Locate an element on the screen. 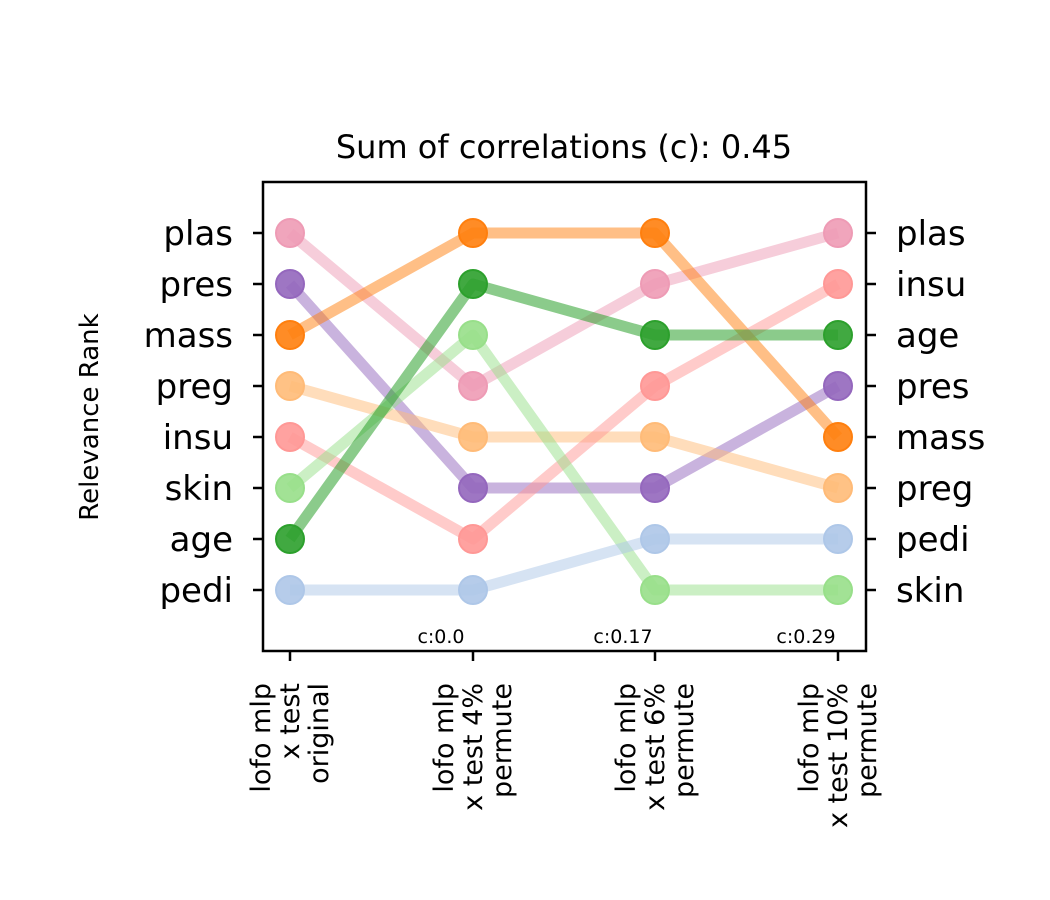 The width and height of the screenshot is (1050, 900). left-tick-label-mass: mass is located at coordinates (188, 336).